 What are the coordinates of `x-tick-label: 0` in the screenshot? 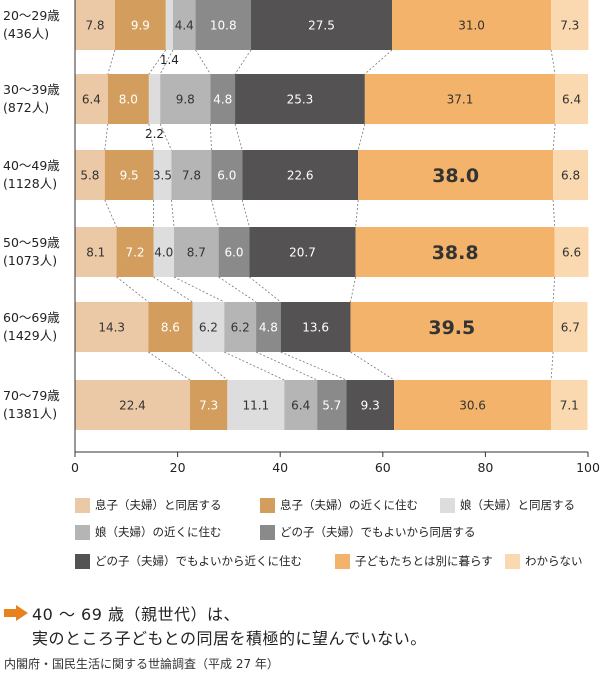 It's located at (75, 467).